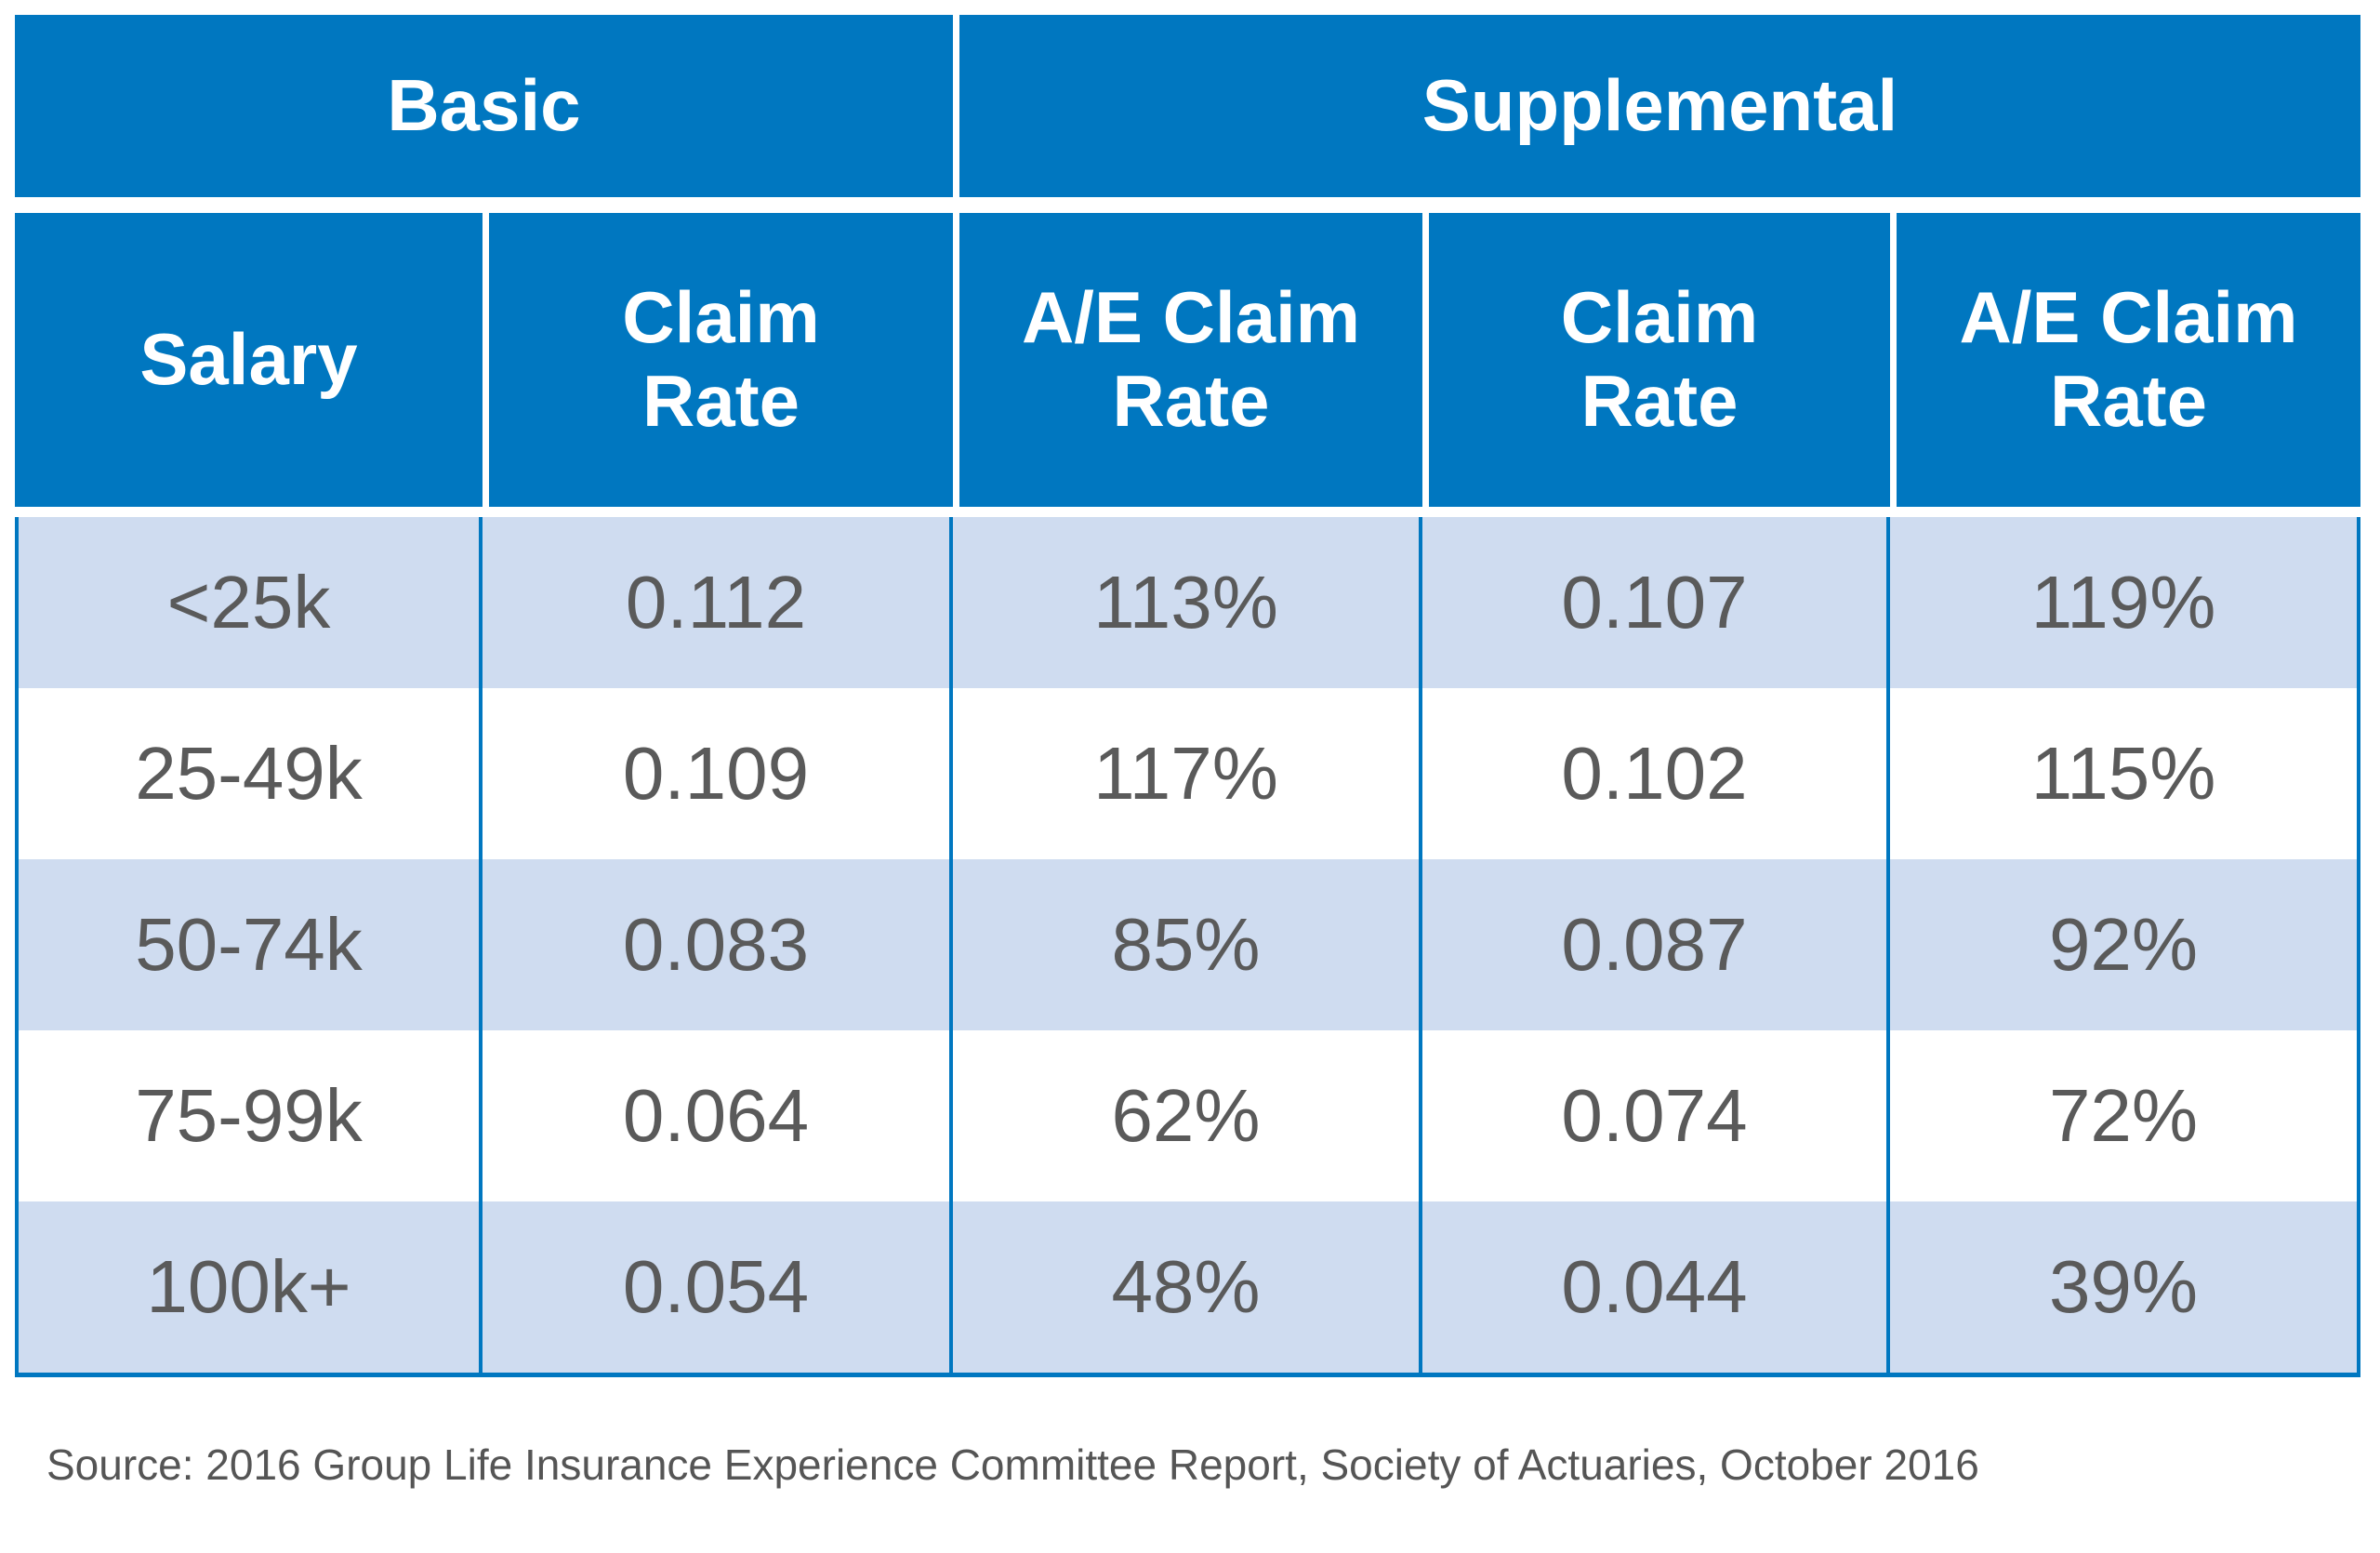 The image size is (2380, 1553). I want to click on table-cell-text: 75-99k, so click(249, 1115).